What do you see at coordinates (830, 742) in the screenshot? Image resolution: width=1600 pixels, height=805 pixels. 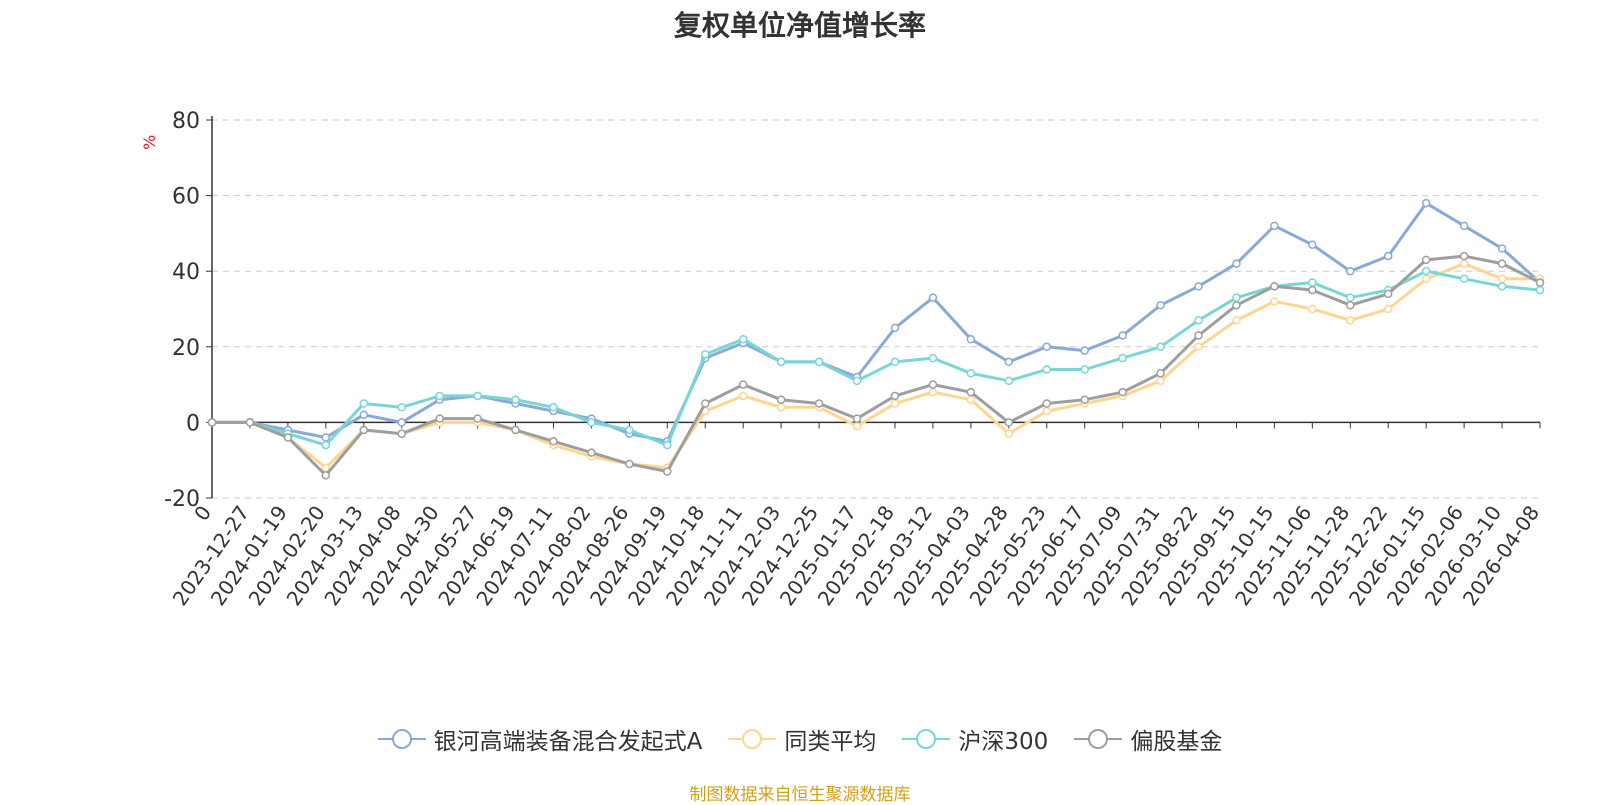 I see `legend-label: 同类平均` at bounding box center [830, 742].